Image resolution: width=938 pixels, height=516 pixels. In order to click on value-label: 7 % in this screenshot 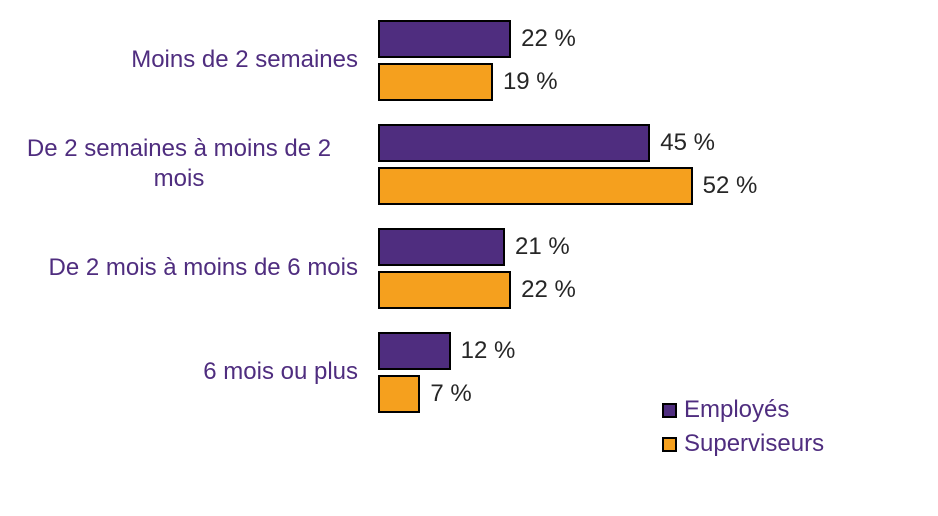, I will do `click(451, 393)`.